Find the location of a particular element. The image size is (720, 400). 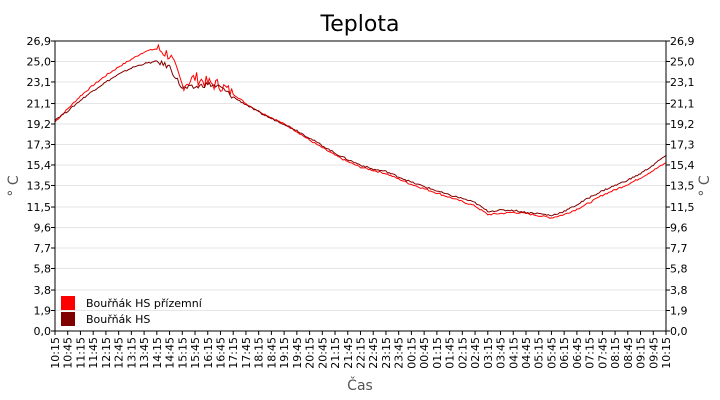

x-tick-label: 06:15 is located at coordinates (564, 353).